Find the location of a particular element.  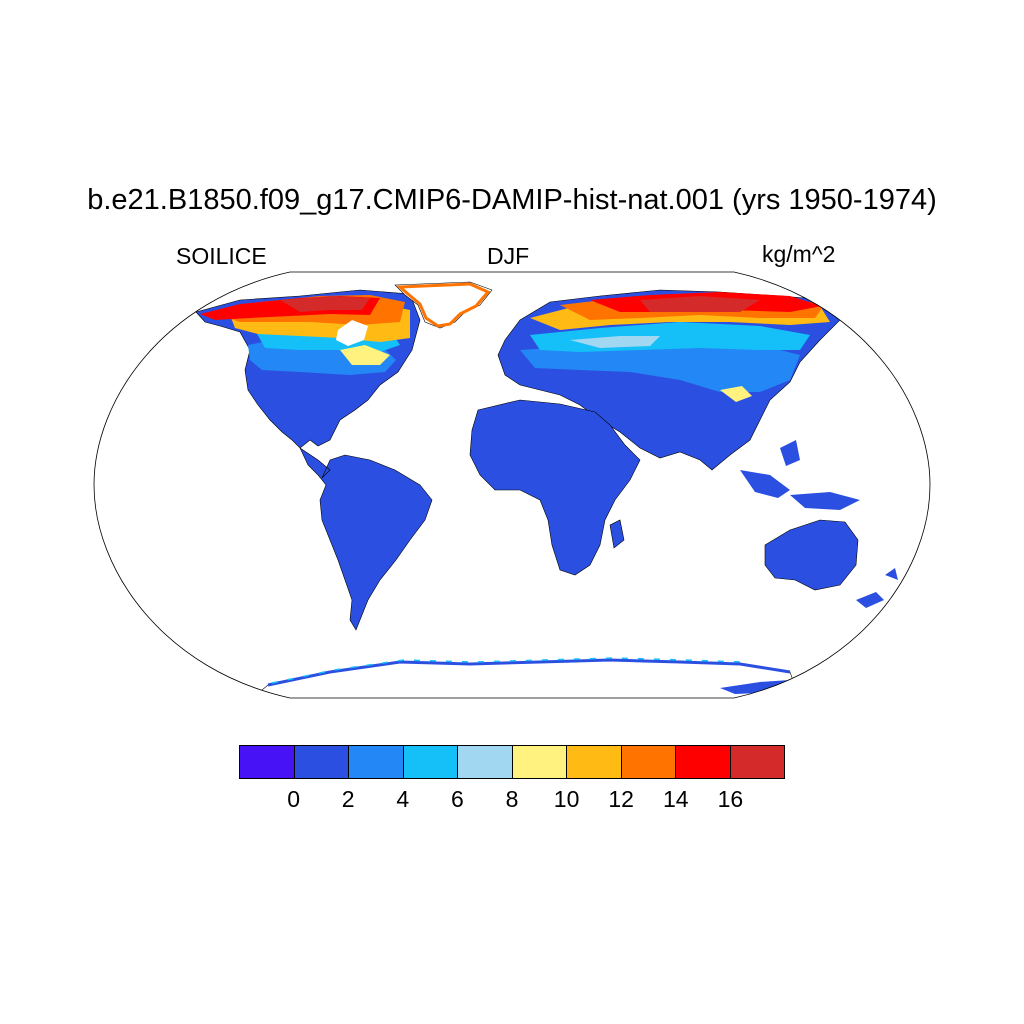

colorbar-labels: 0 2 4 6 8 10 12 14 16 is located at coordinates (512, 801).